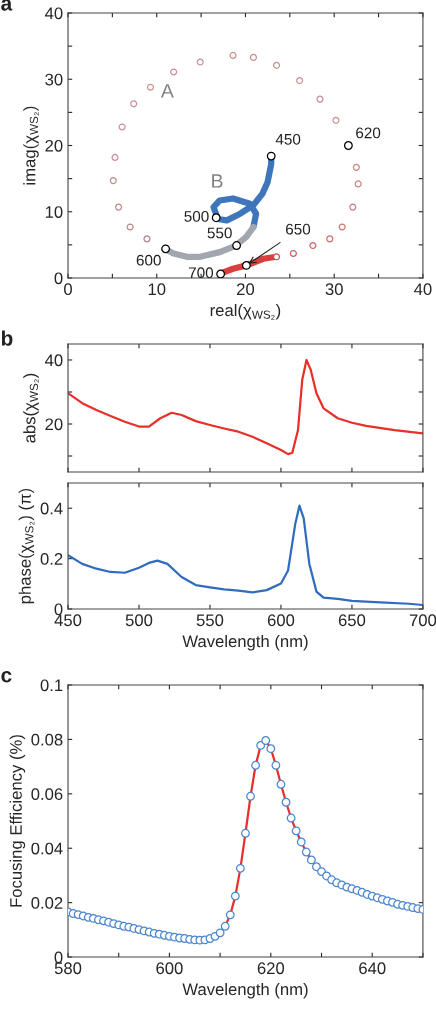 This screenshot has width=436, height=1009. Describe the element at coordinates (68, 968) in the screenshot. I see `x-tick-label: 580` at that location.